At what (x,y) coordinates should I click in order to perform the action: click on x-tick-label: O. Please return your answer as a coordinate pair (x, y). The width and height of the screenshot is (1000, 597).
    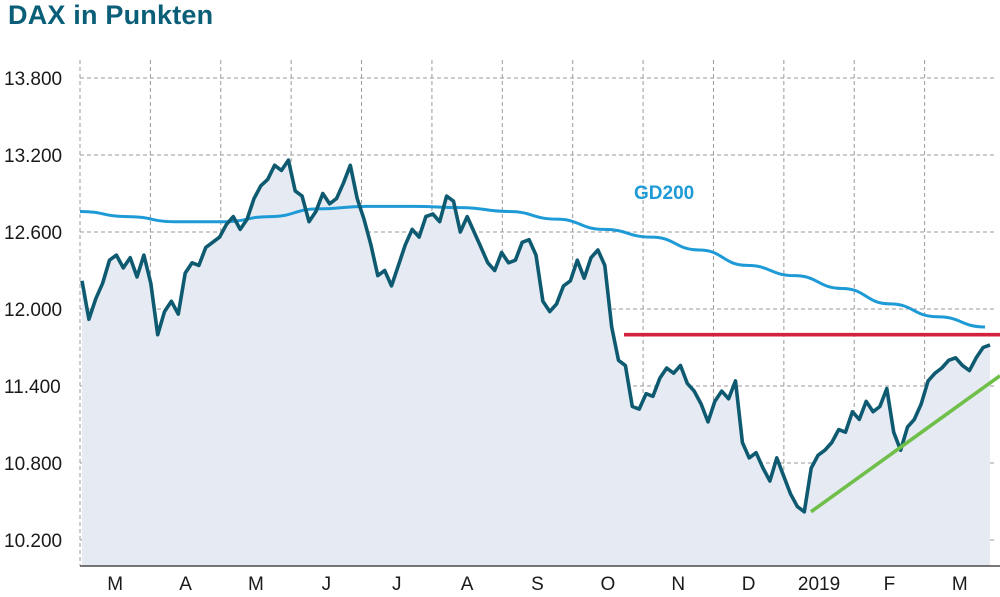
    Looking at the image, I should click on (607, 584).